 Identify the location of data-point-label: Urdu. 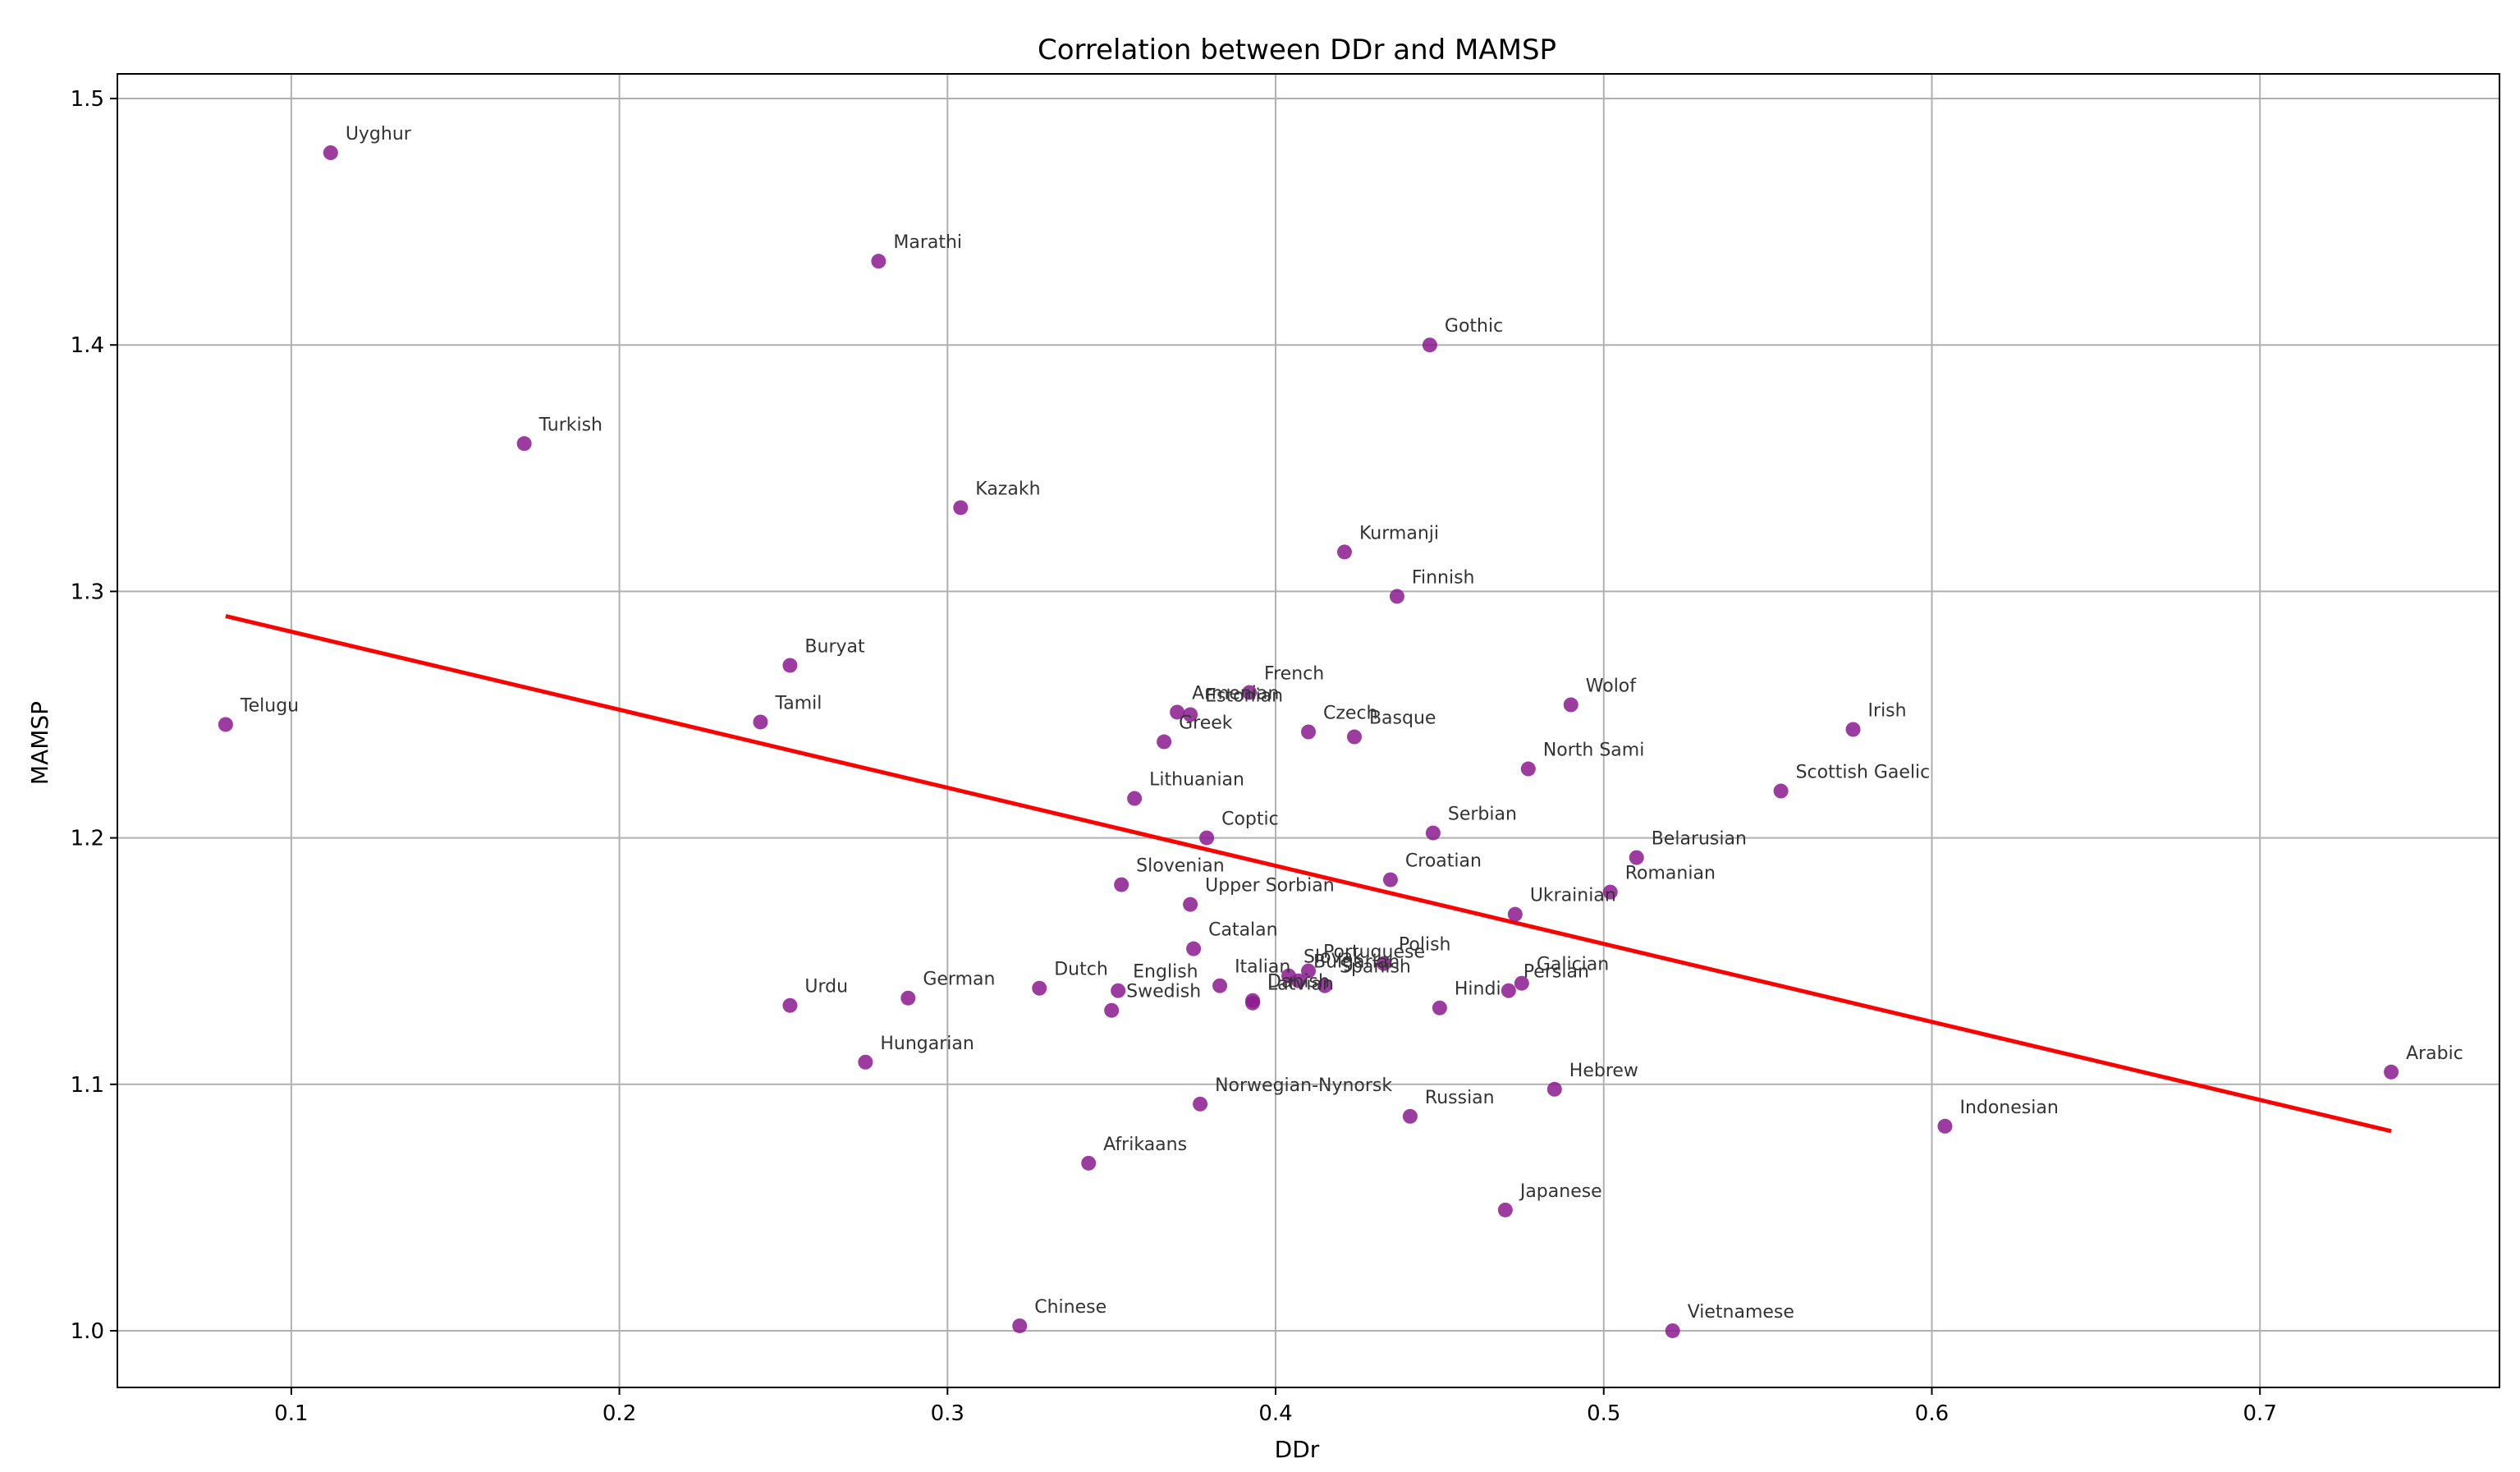
(826, 987).